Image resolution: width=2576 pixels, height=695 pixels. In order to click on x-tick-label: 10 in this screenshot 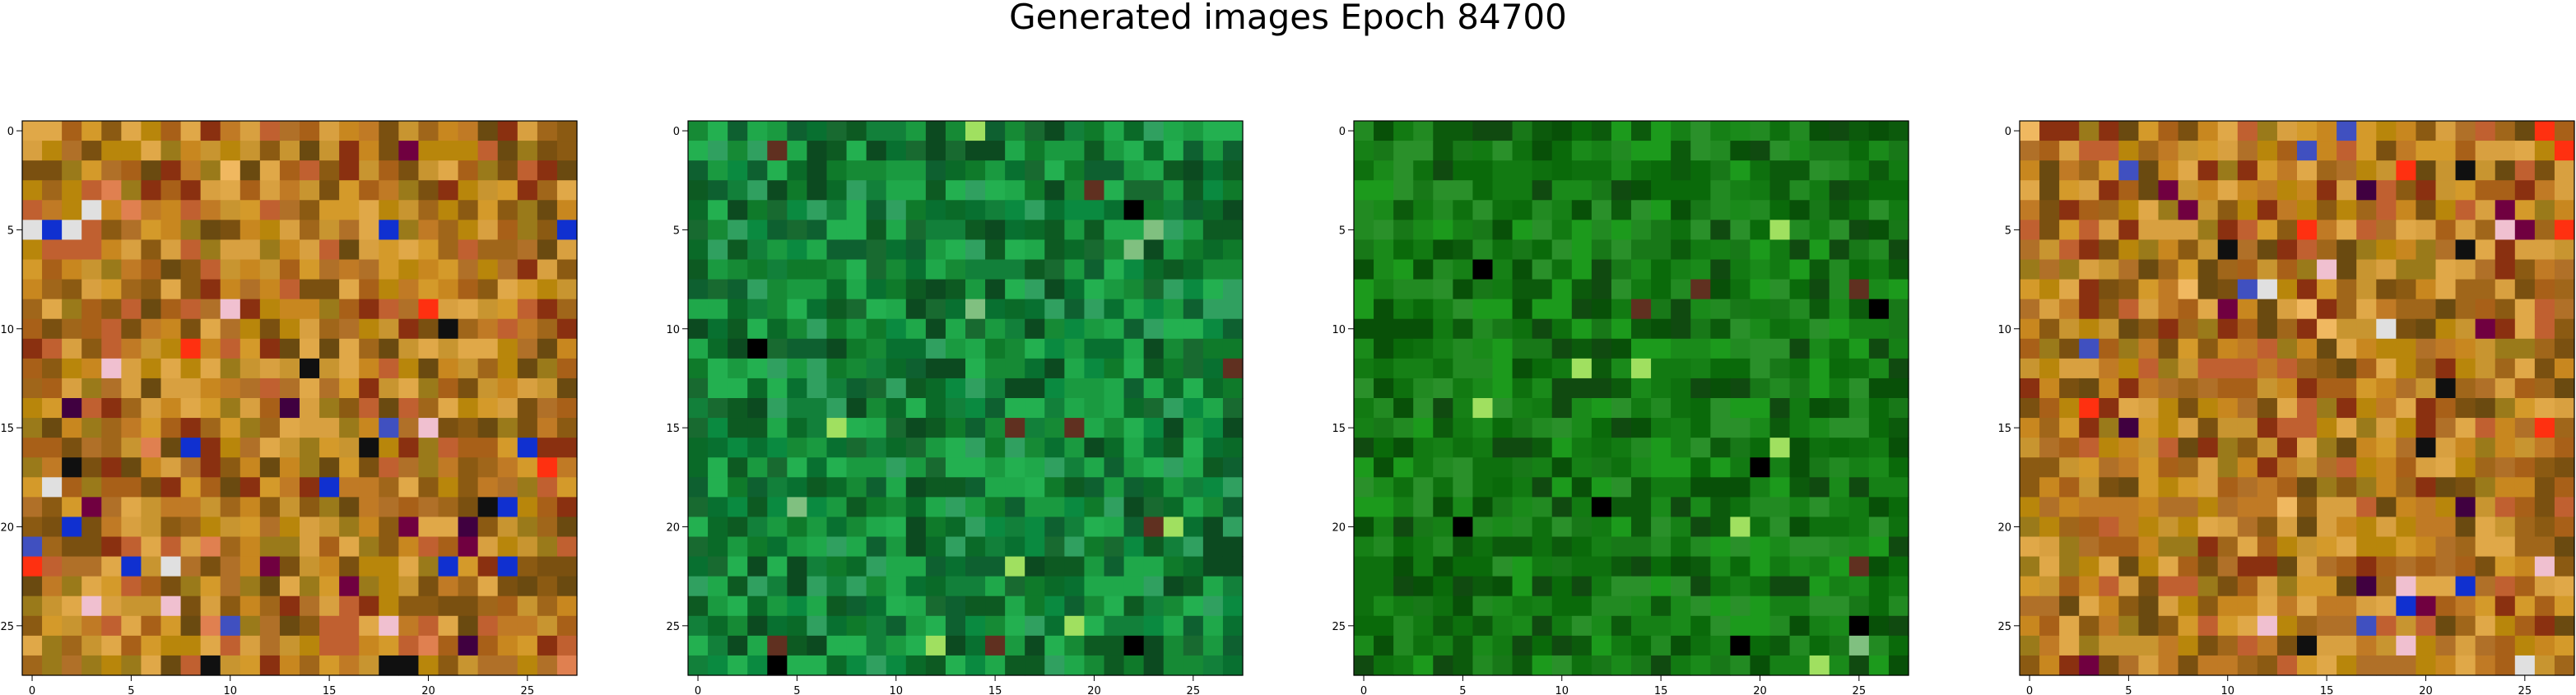, I will do `click(2227, 690)`.